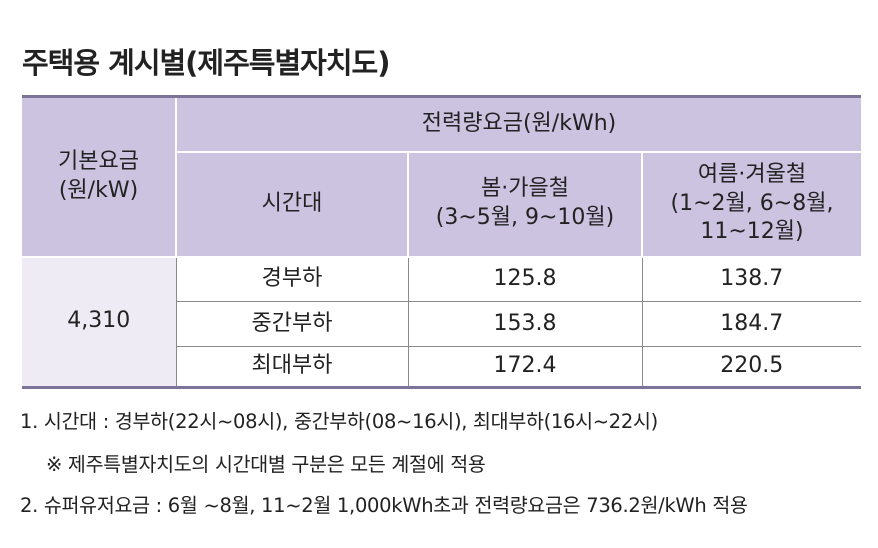 This screenshot has height=548, width=878. What do you see at coordinates (752, 175) in the screenshot?
I see `header-text: 여름·겨울철` at bounding box center [752, 175].